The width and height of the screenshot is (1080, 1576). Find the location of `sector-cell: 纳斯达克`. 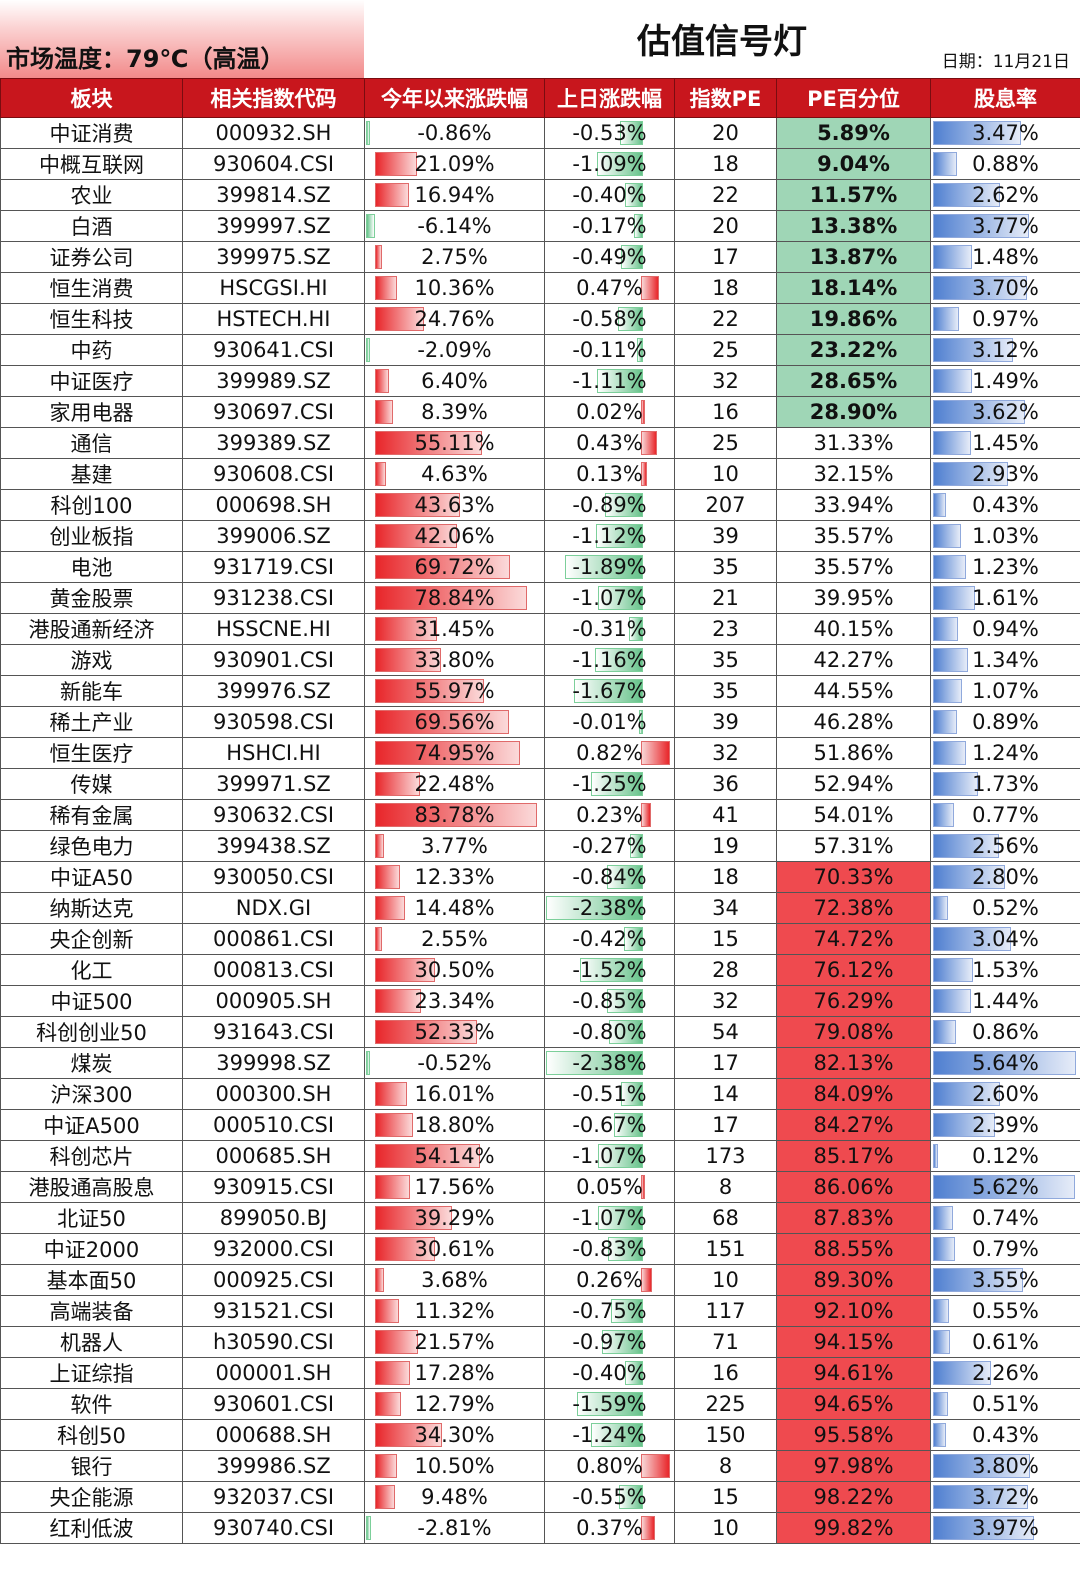

sector-cell: 纳斯达克 is located at coordinates (91, 908).